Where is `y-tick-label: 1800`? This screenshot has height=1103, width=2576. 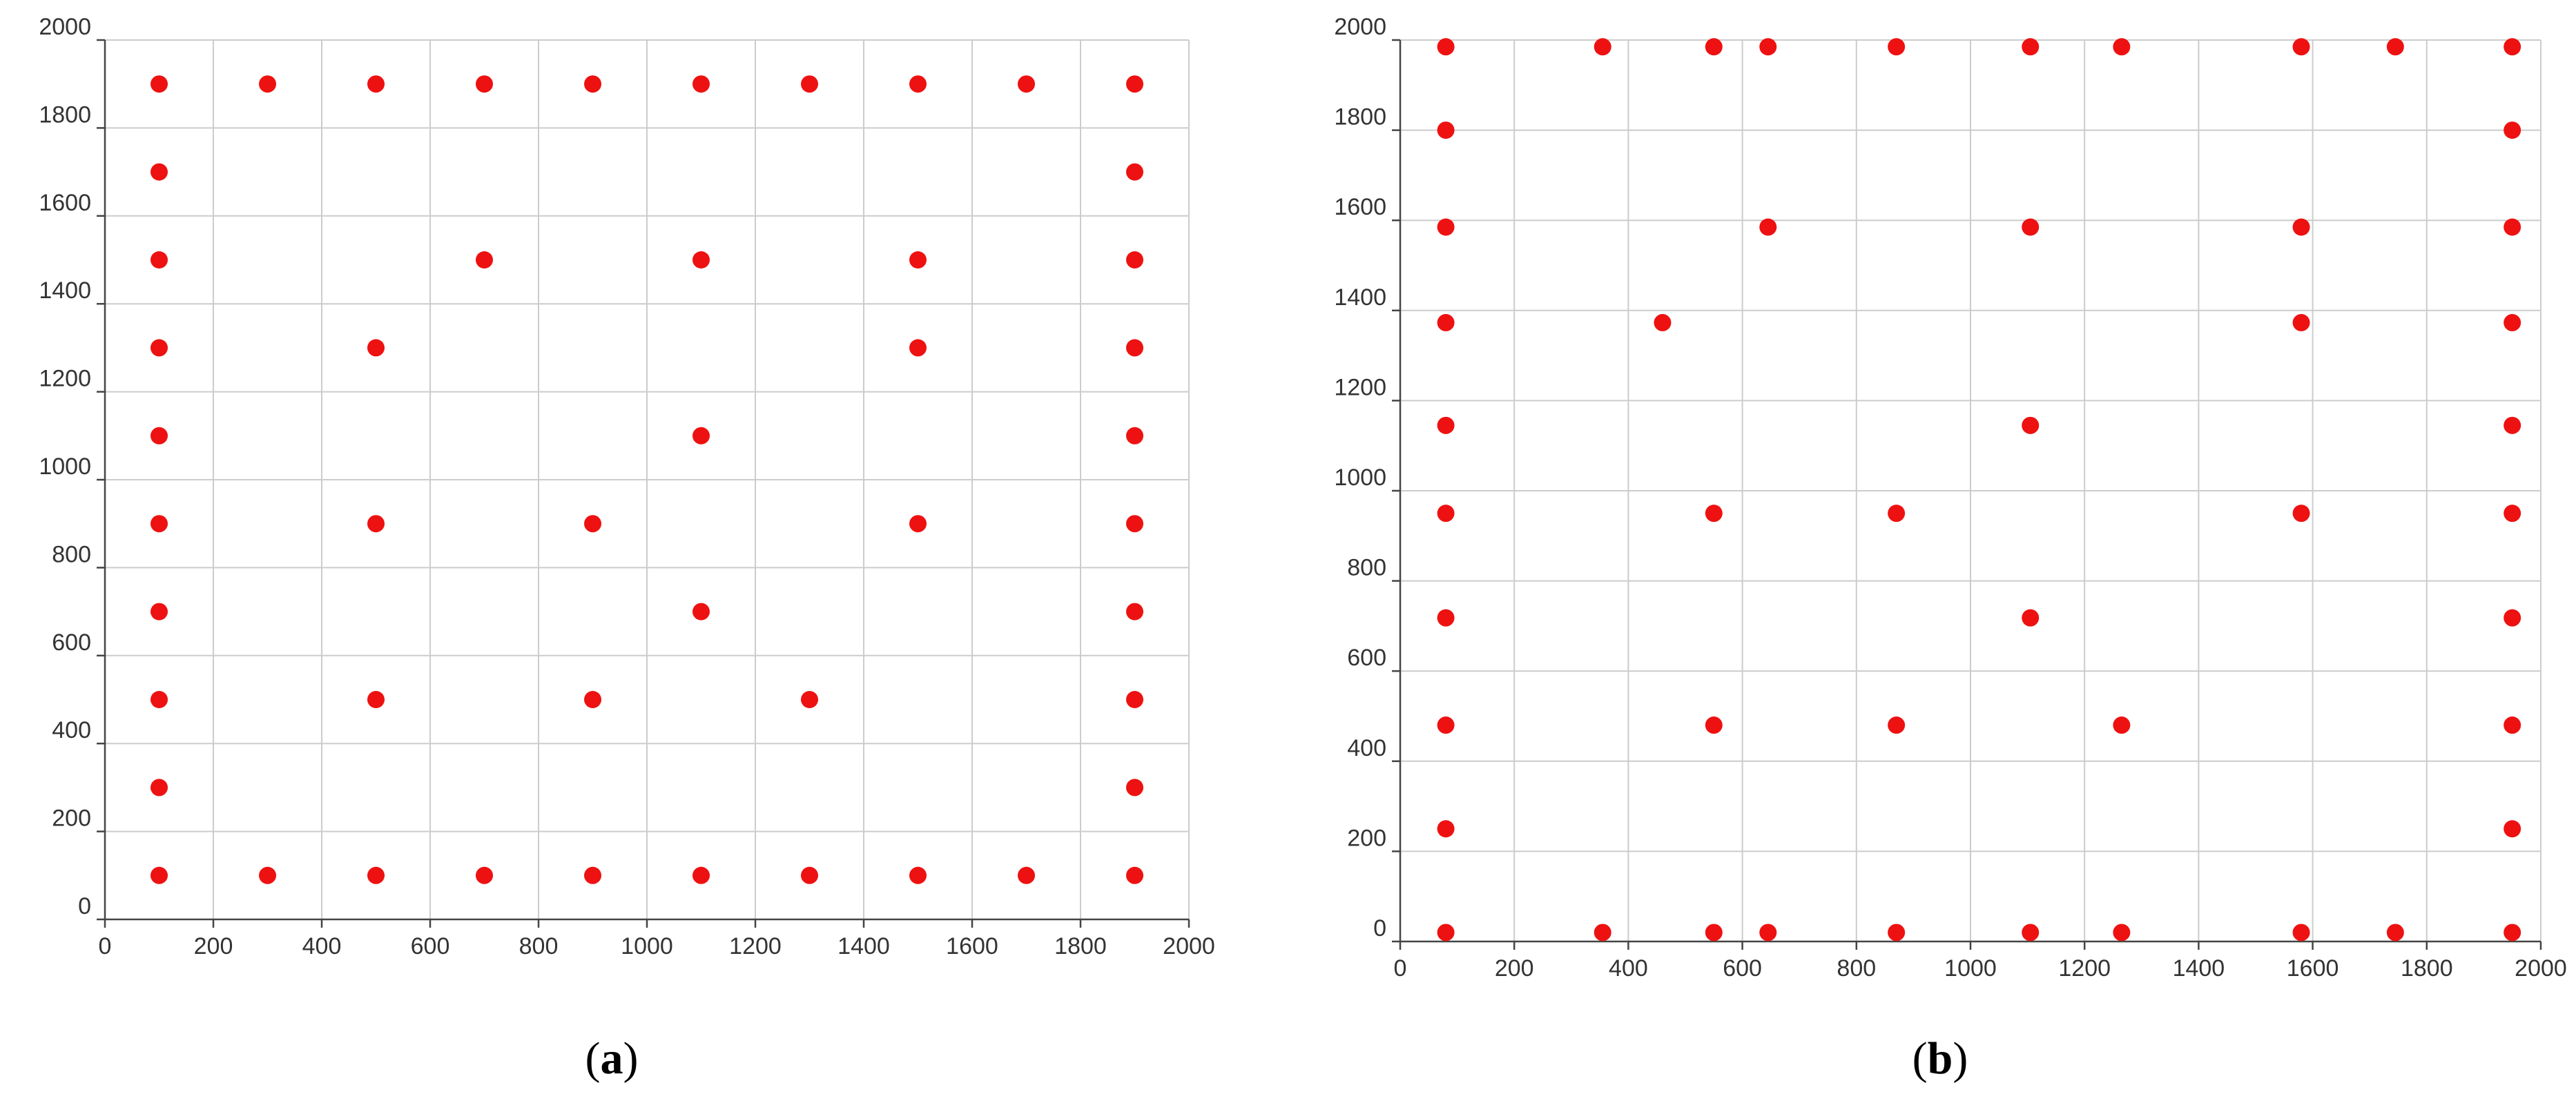
y-tick-label: 1800 is located at coordinates (65, 114).